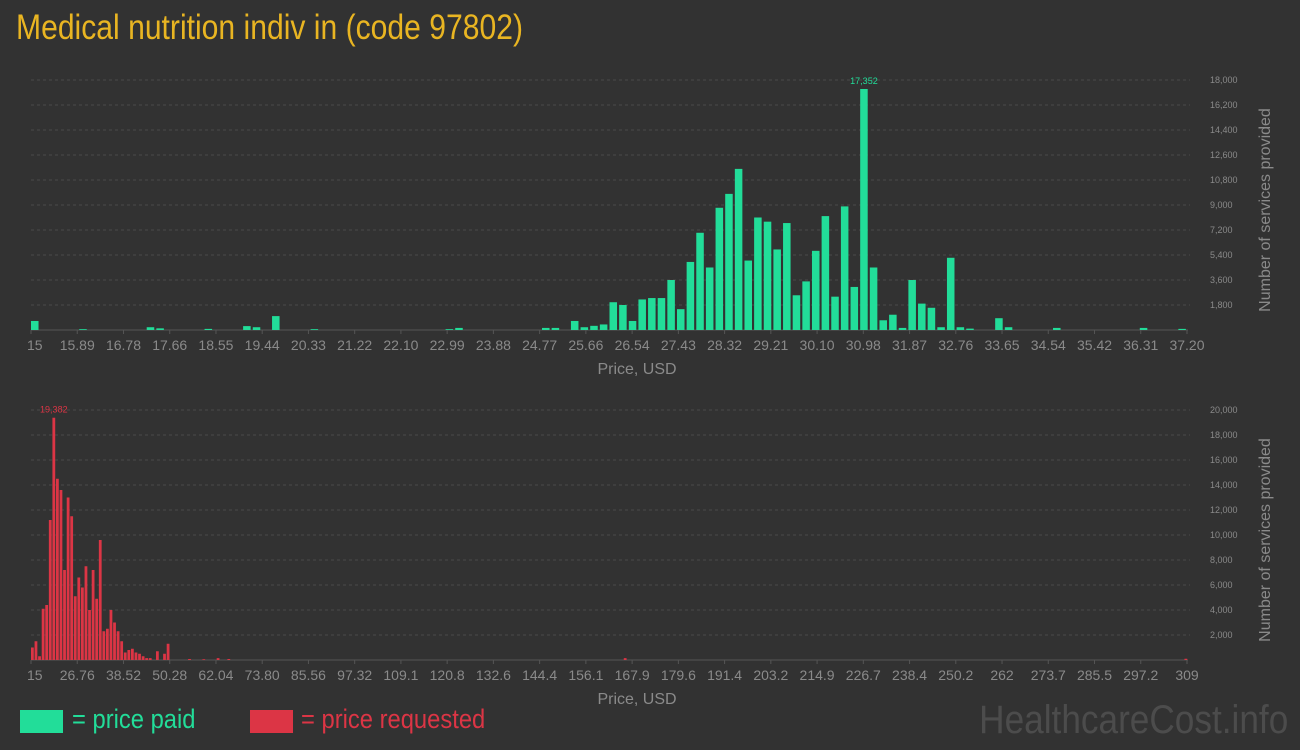 The image size is (1300, 750). What do you see at coordinates (354, 345) in the screenshot?
I see `x-tick-label: 21.22` at bounding box center [354, 345].